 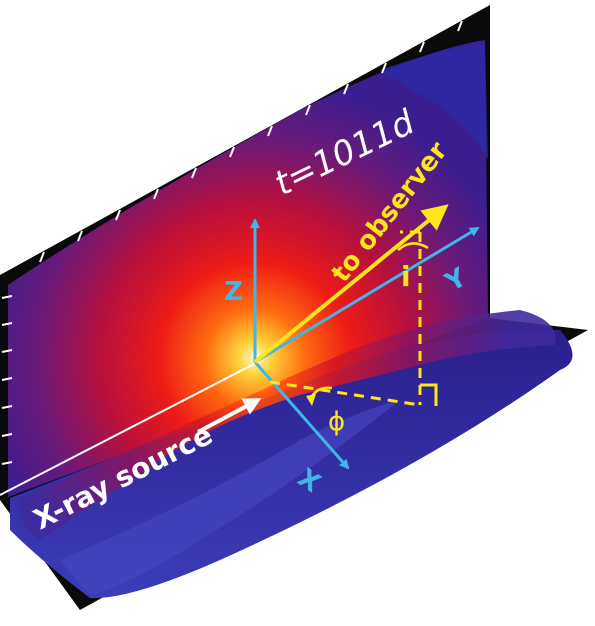 I want to click on angle-i-arc, so click(x=413, y=246).